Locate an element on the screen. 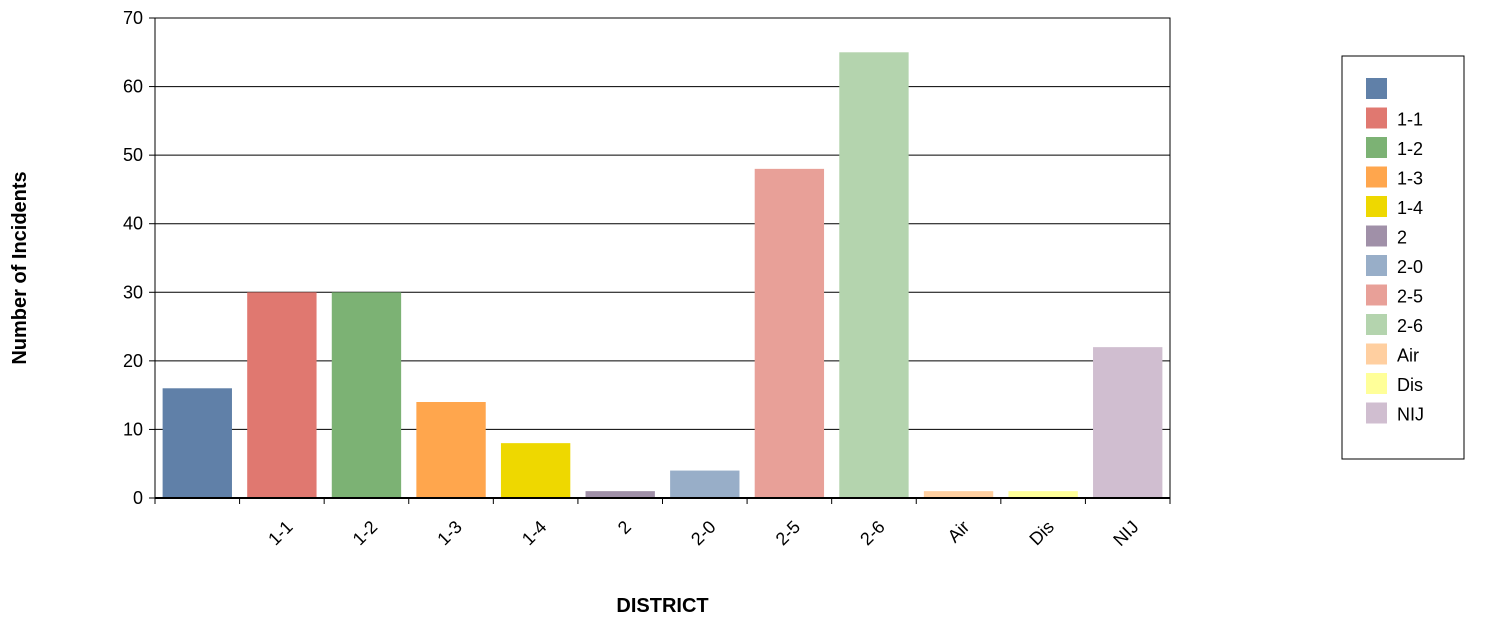 The image size is (1494, 620). y-tick-label: 30 is located at coordinates (133, 292).